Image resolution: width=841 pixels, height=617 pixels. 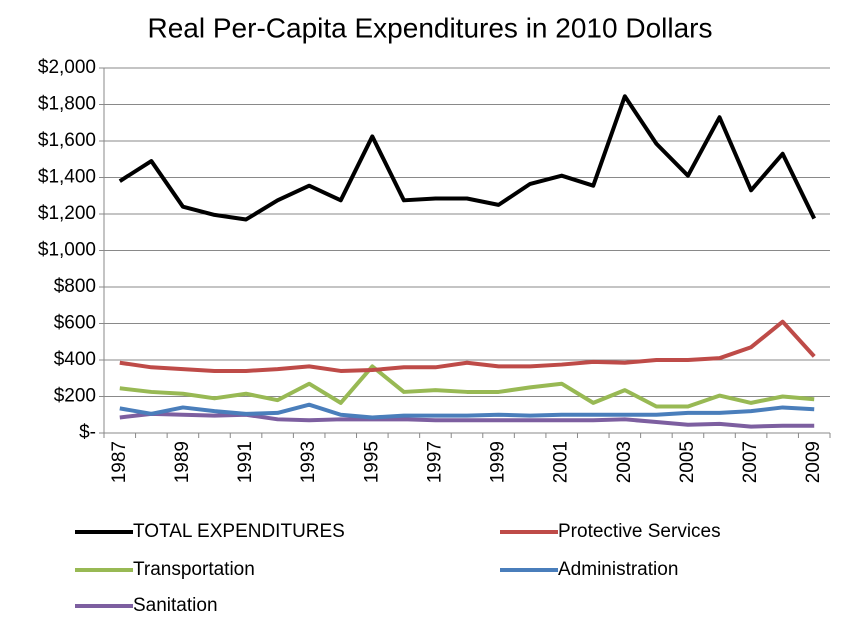 What do you see at coordinates (687, 462) in the screenshot?
I see `x-tick-label: 2005` at bounding box center [687, 462].